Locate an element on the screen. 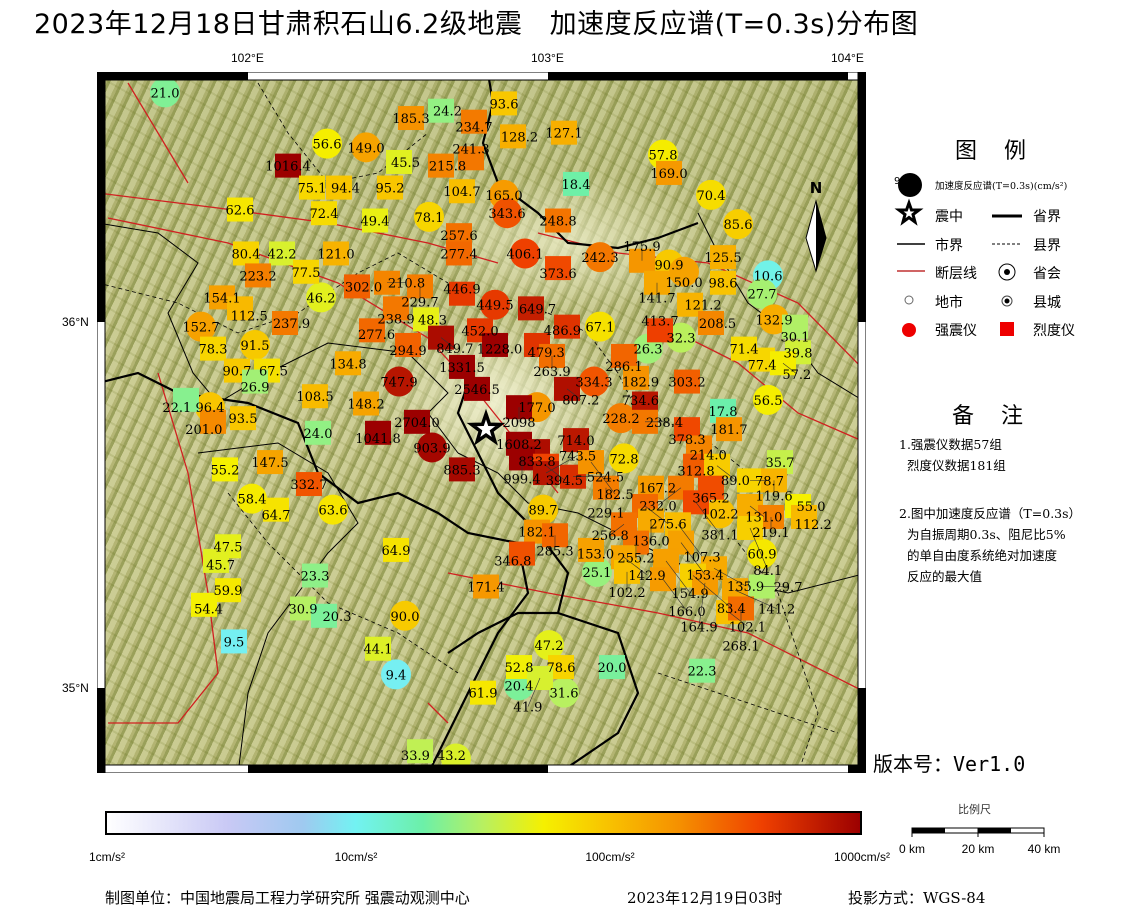 This screenshot has height=909, width=1123. epicenter-star-icon is located at coordinates (486, 427).